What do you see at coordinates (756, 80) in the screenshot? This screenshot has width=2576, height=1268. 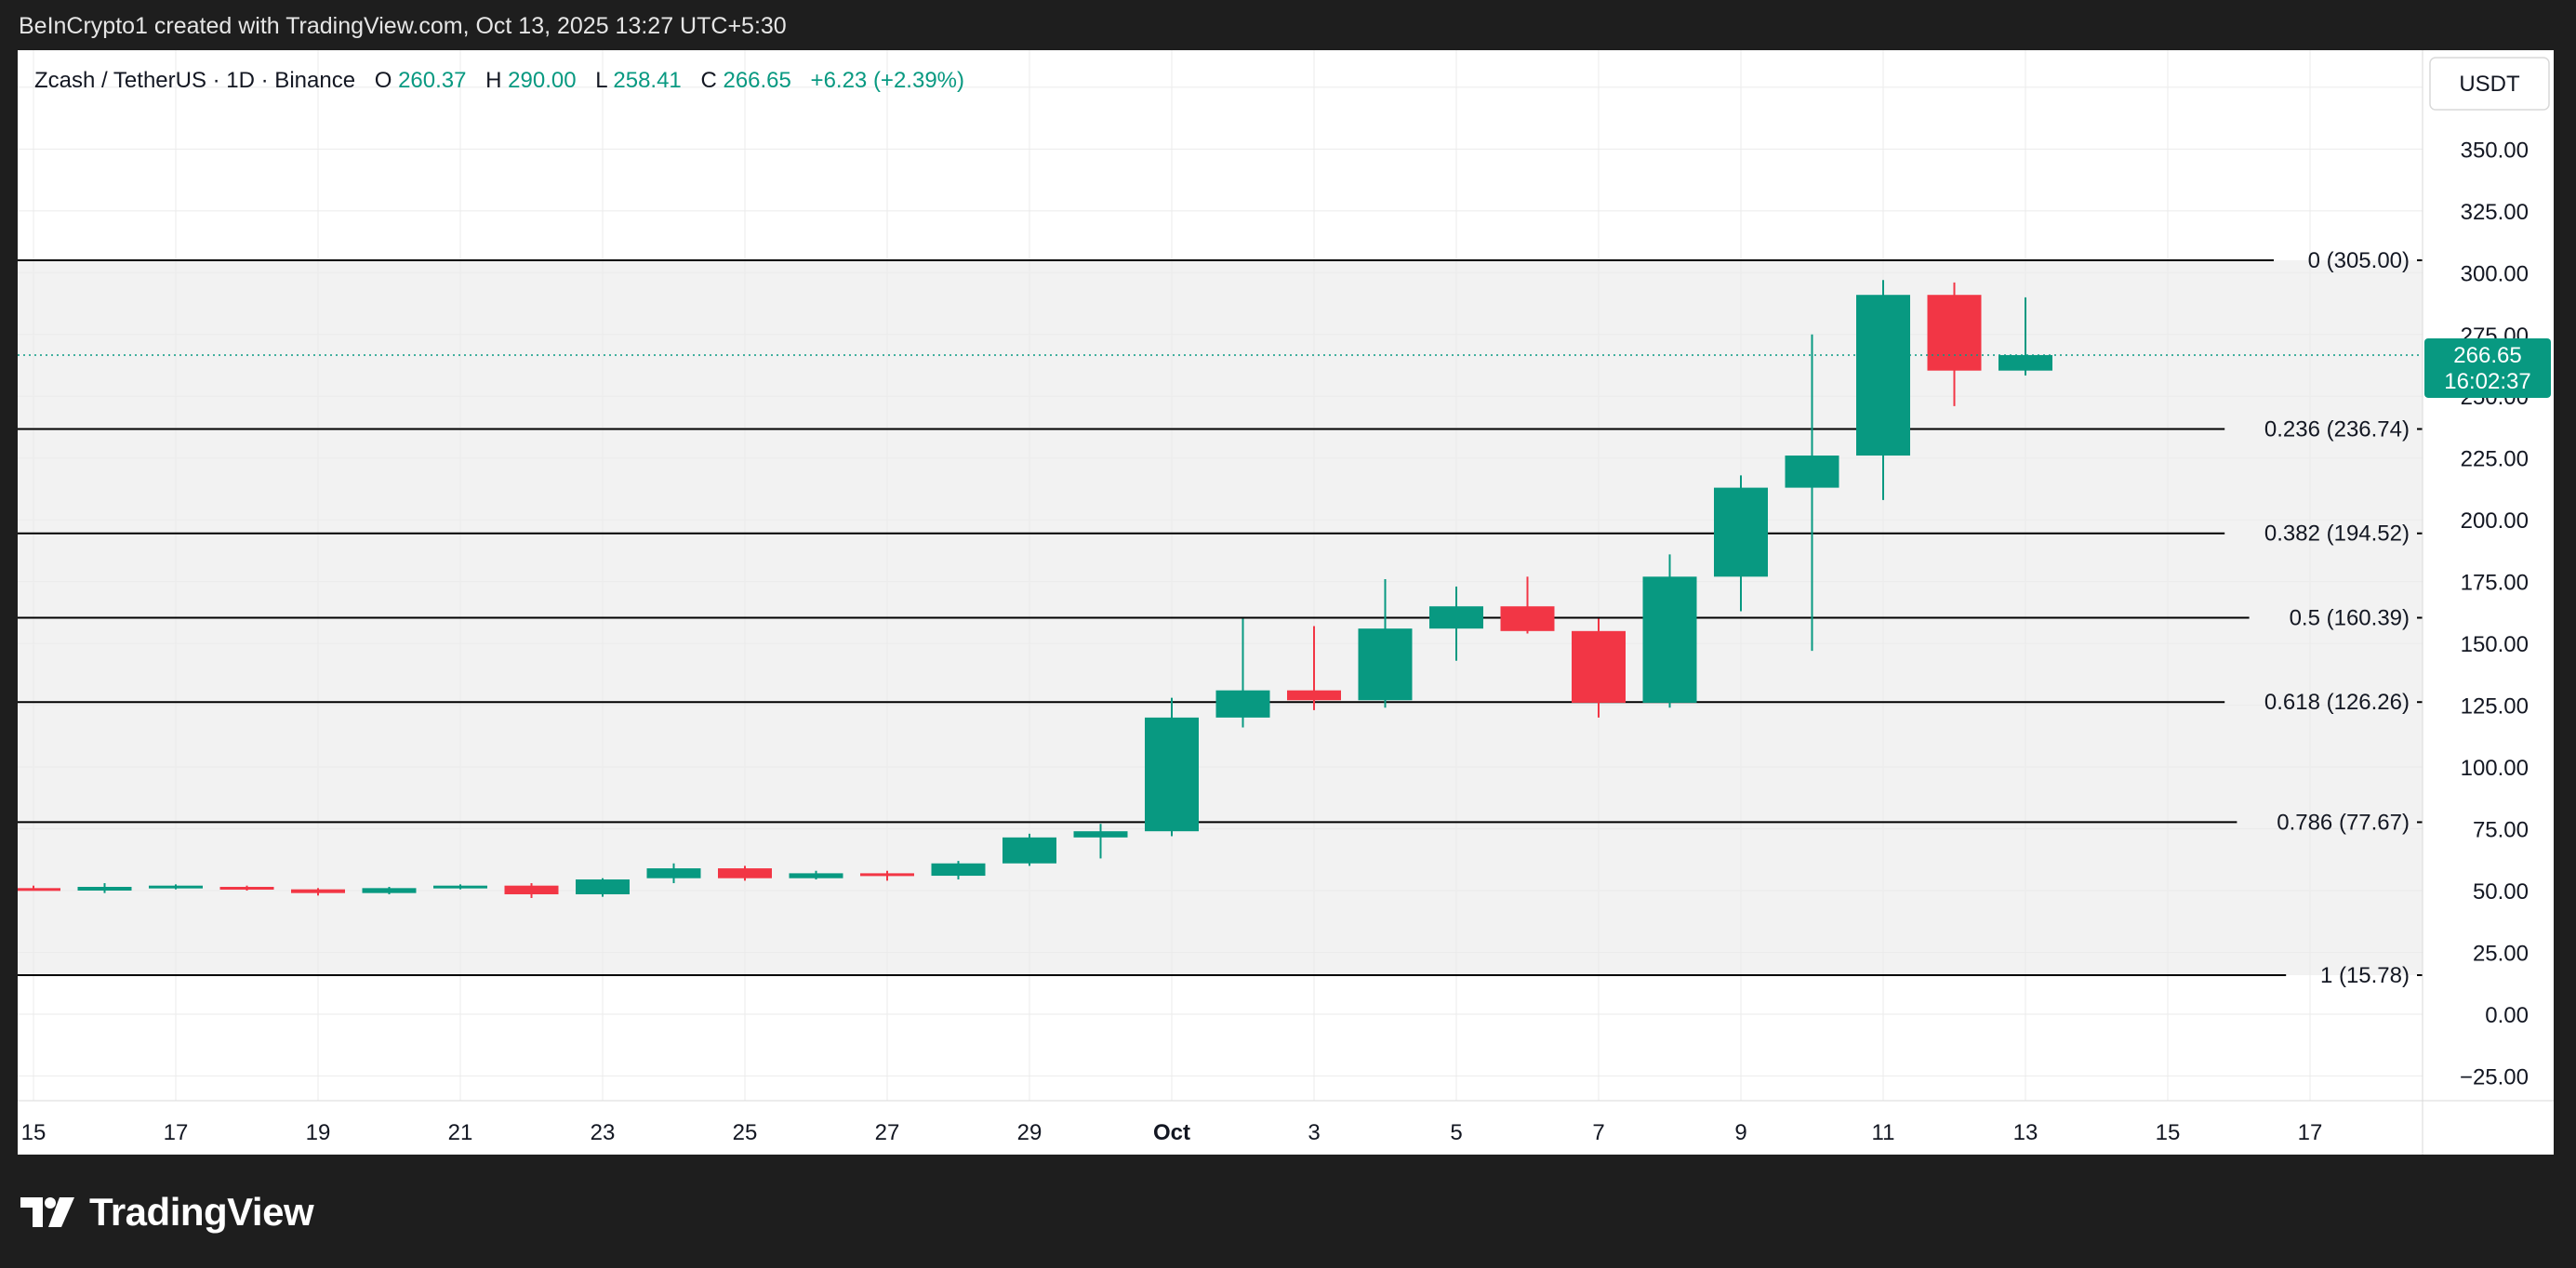 I see `close-value: 266.65` at bounding box center [756, 80].